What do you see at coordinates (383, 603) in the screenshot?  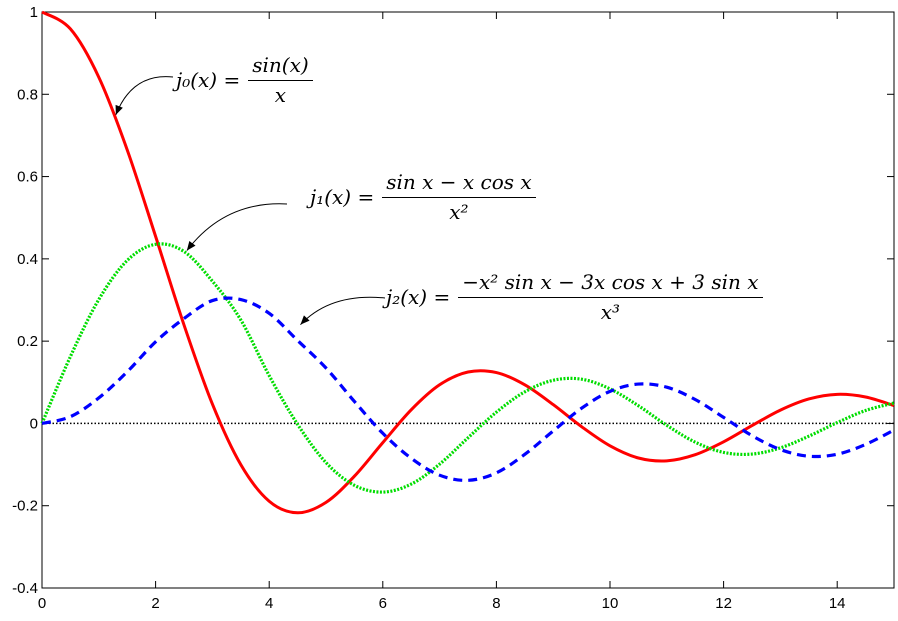 I see `x-tick-label: 6` at bounding box center [383, 603].